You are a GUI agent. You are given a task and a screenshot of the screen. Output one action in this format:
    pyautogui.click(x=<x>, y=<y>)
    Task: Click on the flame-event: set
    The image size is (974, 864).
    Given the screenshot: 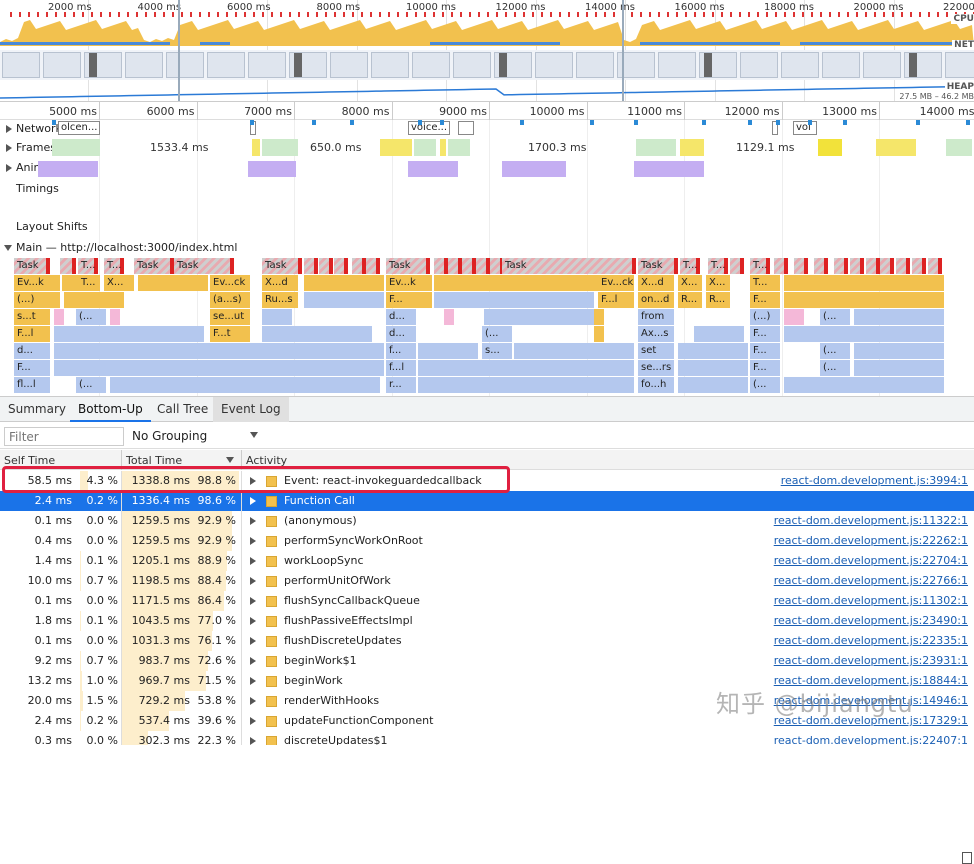 What is the action you would take?
    pyautogui.click(x=656, y=351)
    